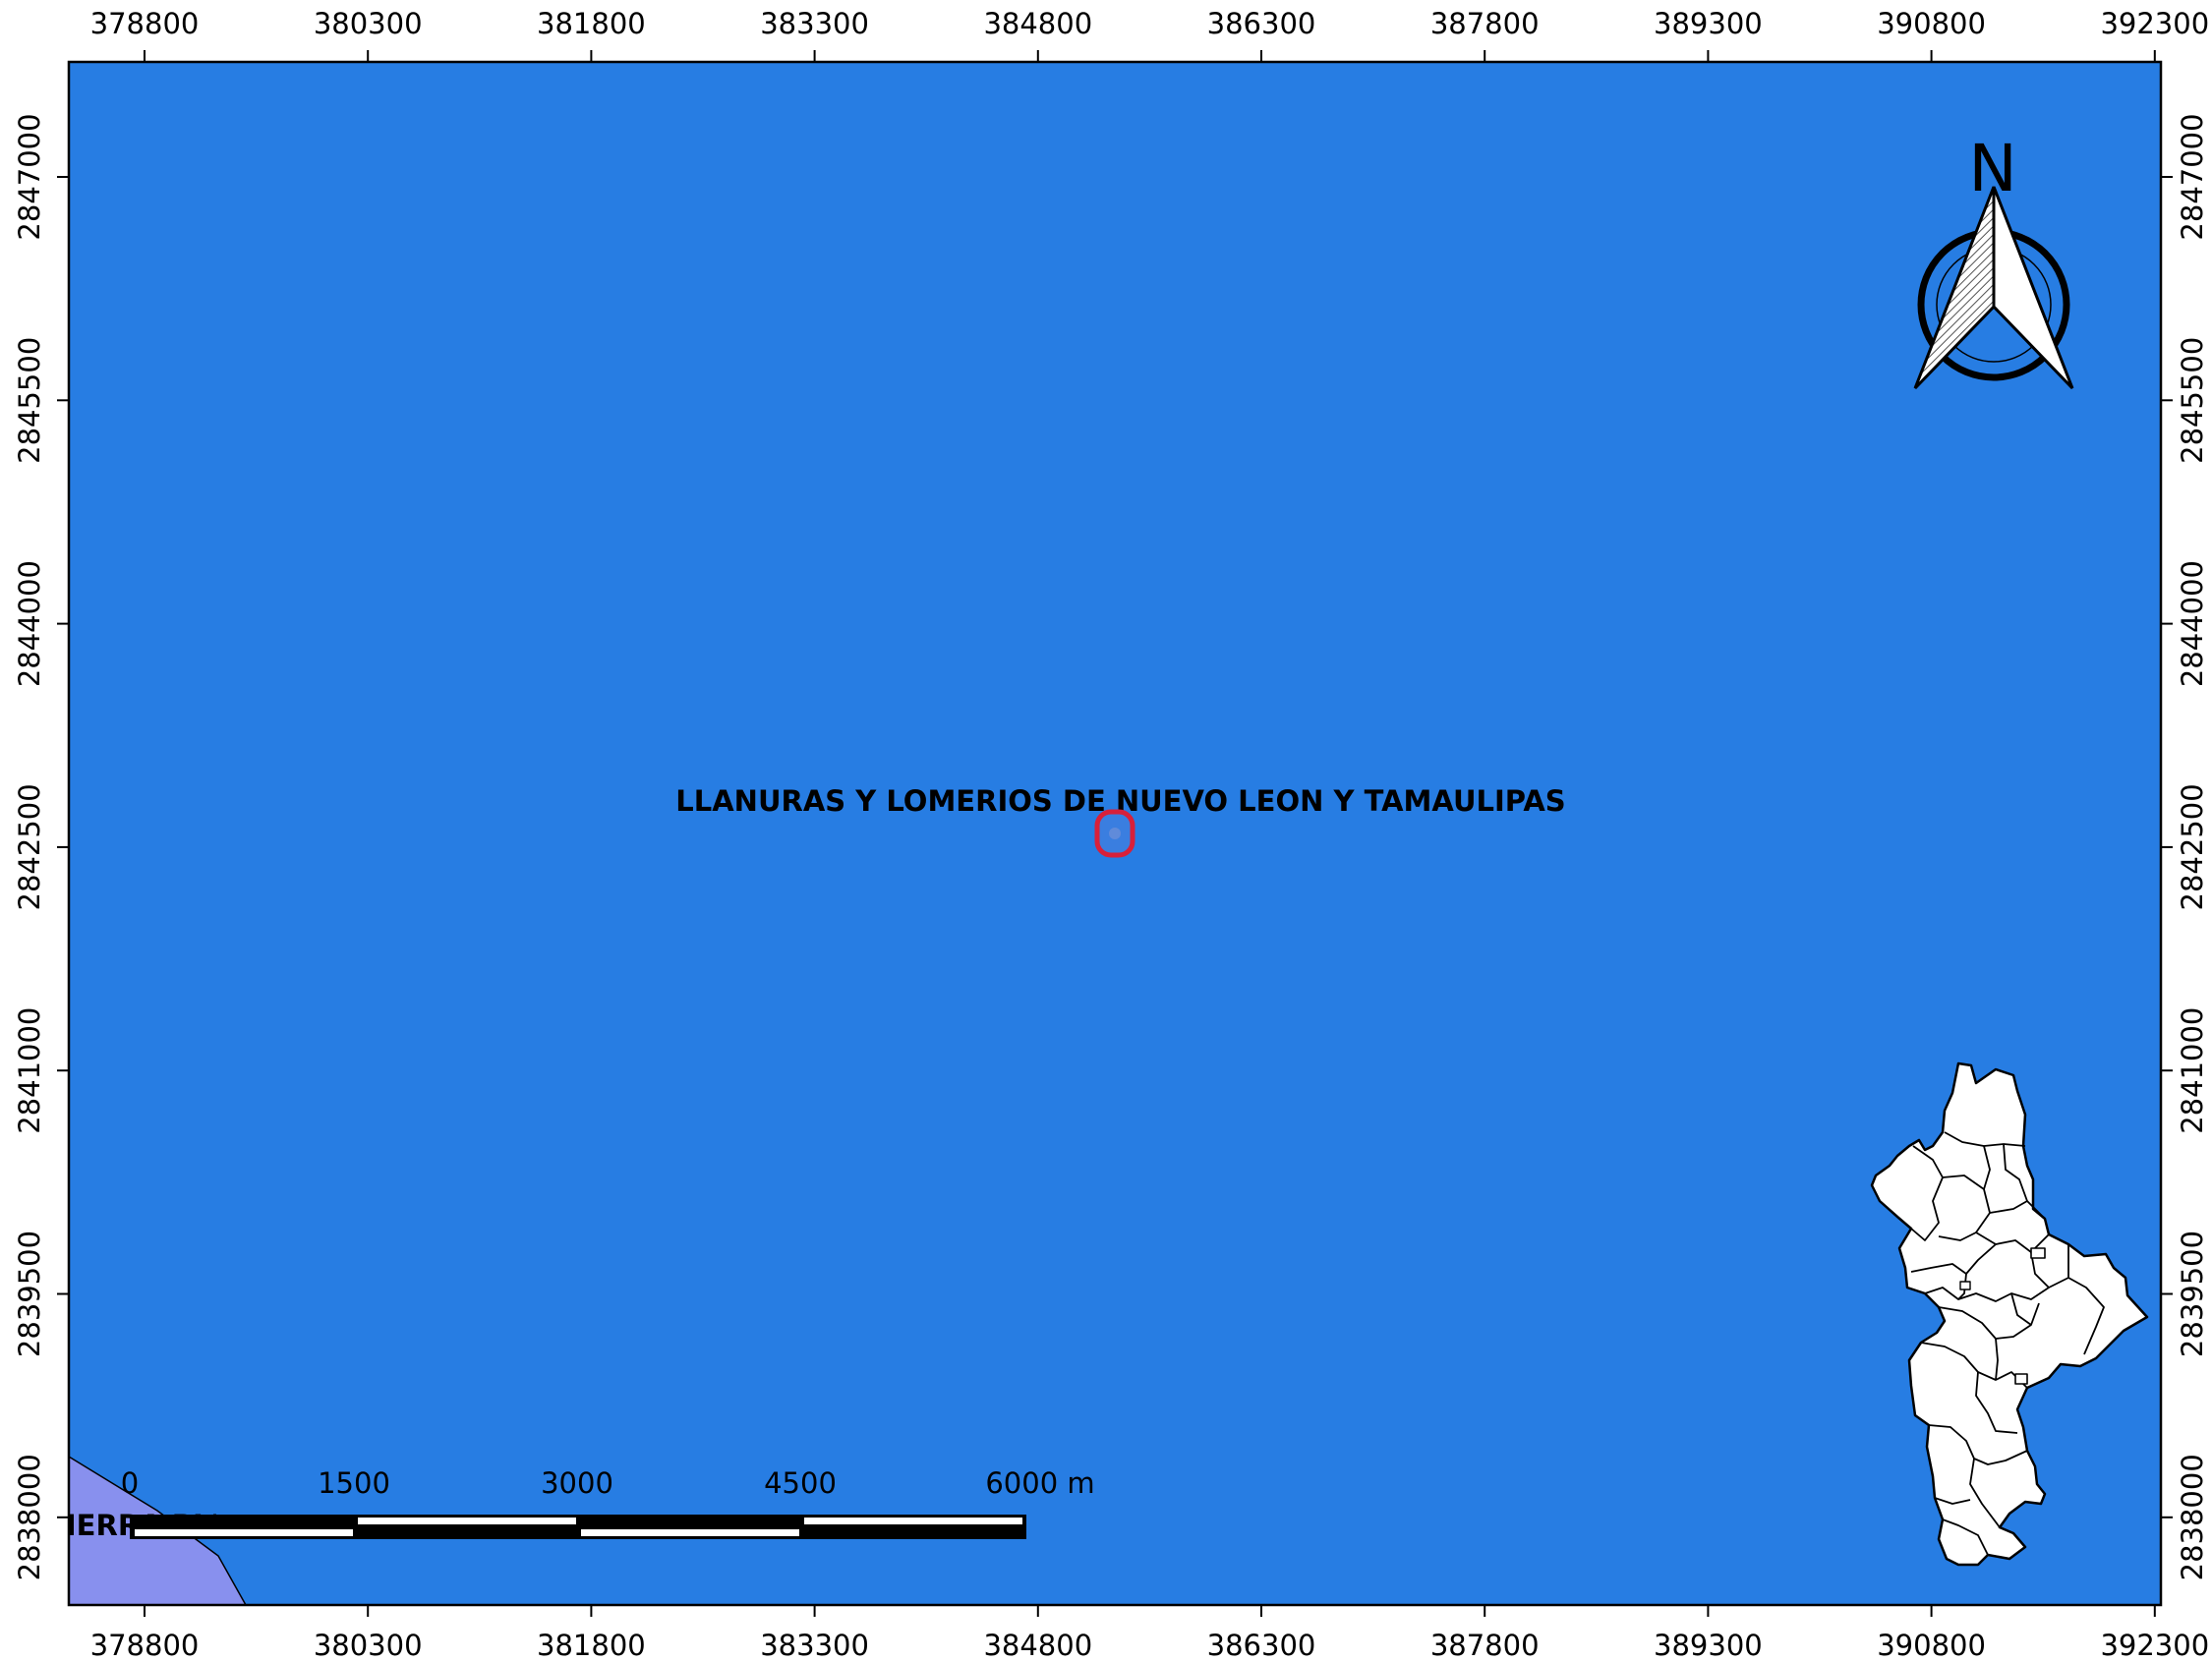  Describe the element at coordinates (577, 1483) in the screenshot. I see `scale-bar-label: 3000` at that location.